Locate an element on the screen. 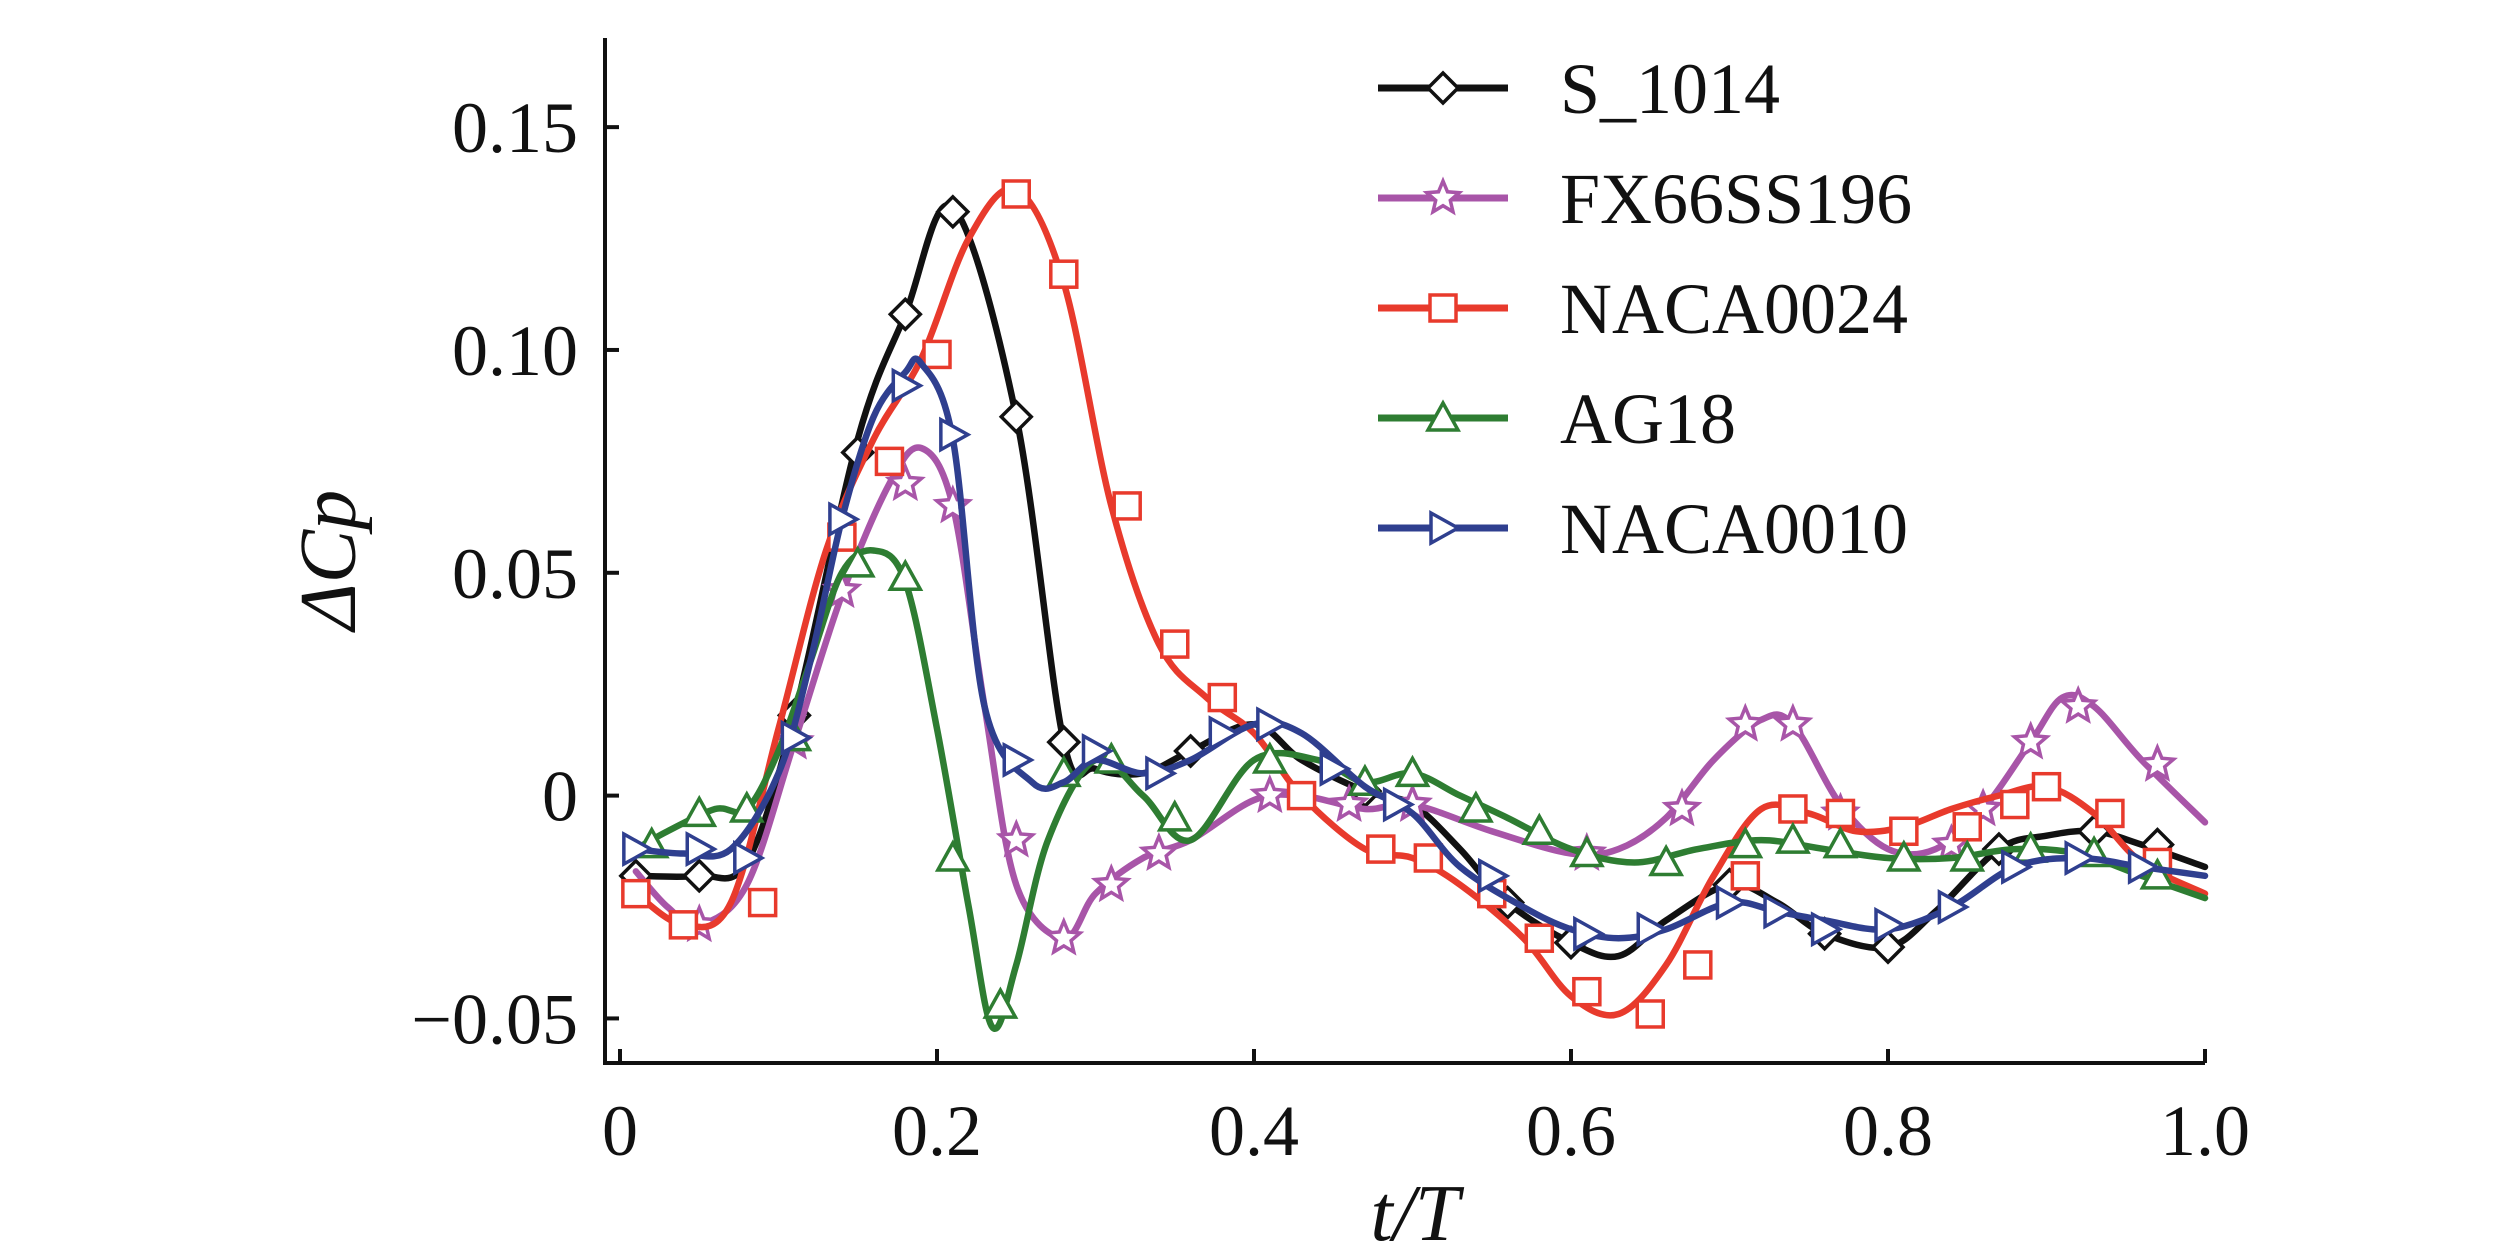  legend-entry: S_1014 is located at coordinates (1579, 89).